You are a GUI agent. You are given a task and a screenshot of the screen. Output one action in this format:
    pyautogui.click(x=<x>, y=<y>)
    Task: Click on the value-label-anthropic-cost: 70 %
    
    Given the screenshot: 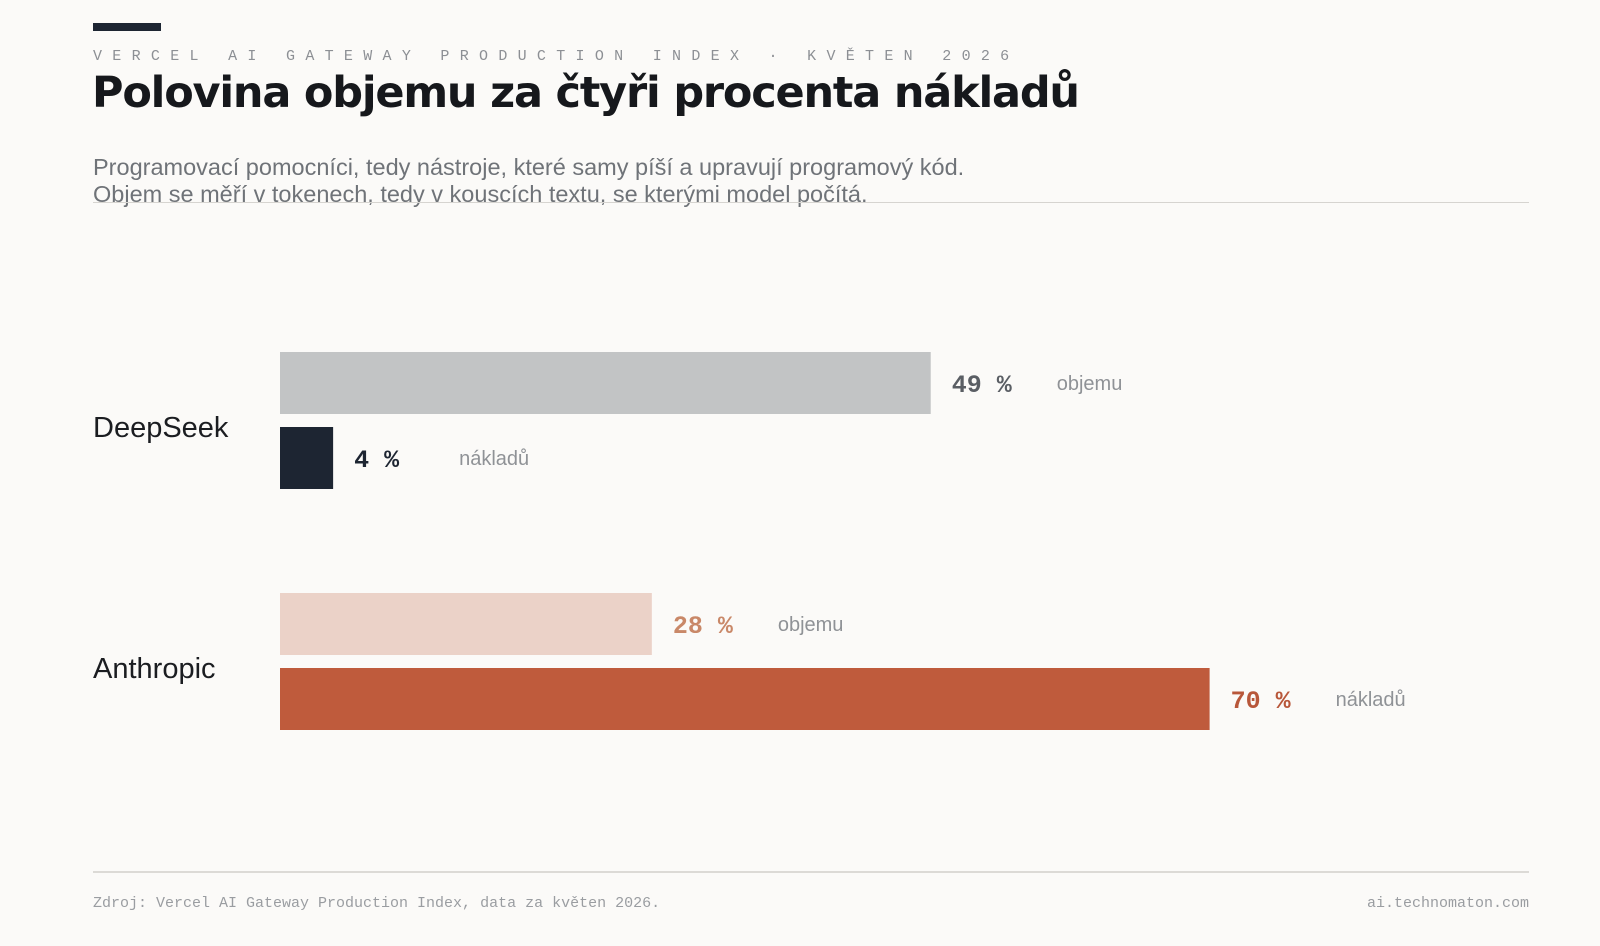 What is the action you would take?
    pyautogui.click(x=1261, y=701)
    